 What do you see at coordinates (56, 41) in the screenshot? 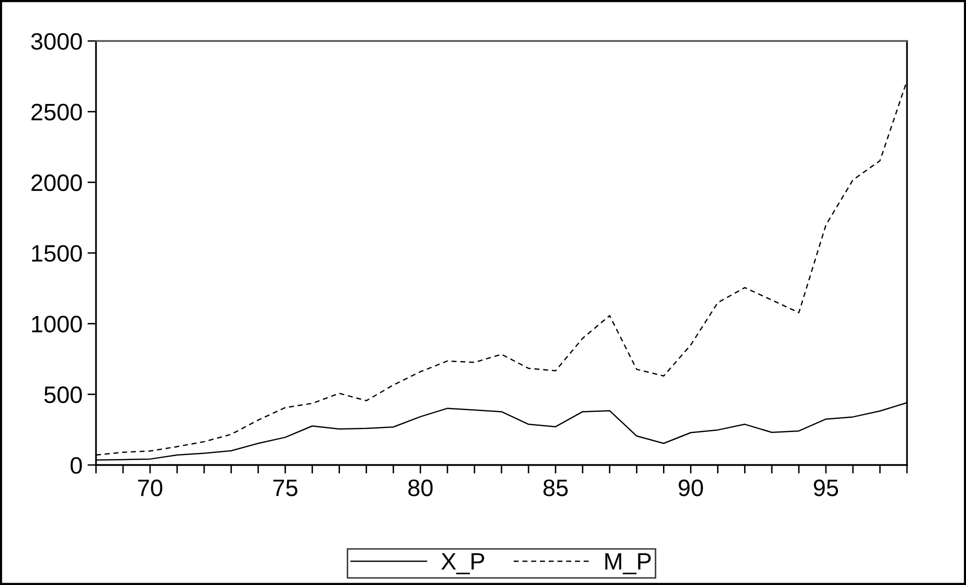
I see `y-tick-label: 3000` at bounding box center [56, 41].